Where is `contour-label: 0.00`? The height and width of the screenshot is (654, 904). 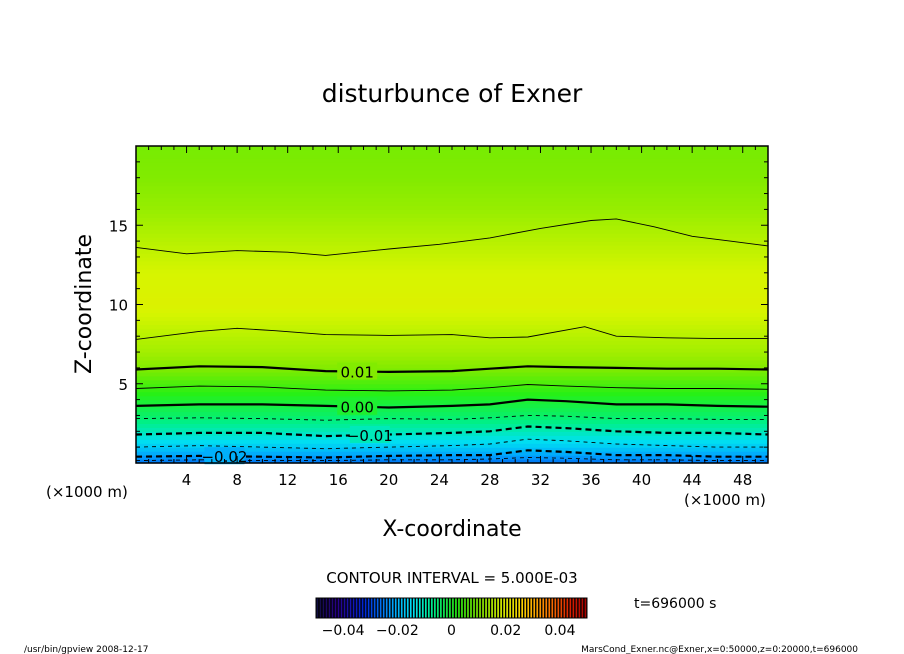 contour-label: 0.00 is located at coordinates (356, 408).